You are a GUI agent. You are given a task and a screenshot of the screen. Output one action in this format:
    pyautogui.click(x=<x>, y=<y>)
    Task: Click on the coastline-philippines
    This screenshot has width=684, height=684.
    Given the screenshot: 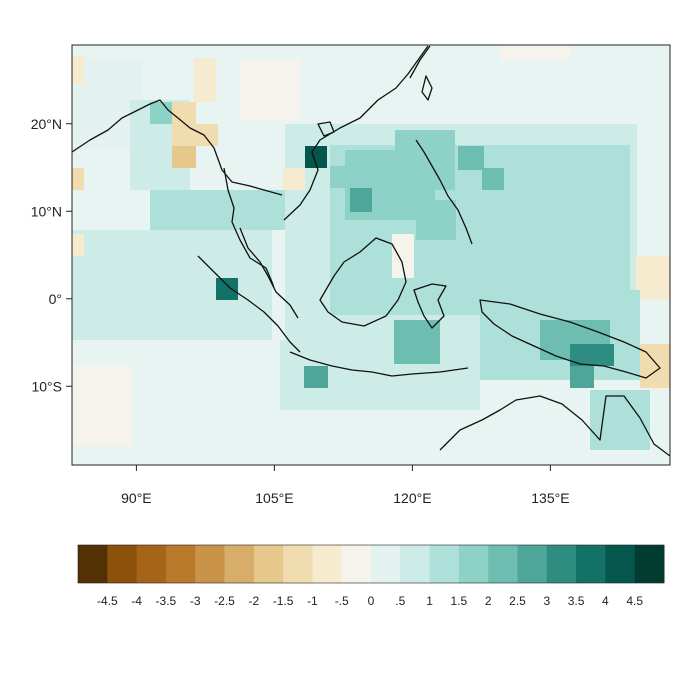 What is the action you would take?
    pyautogui.click(x=444, y=192)
    